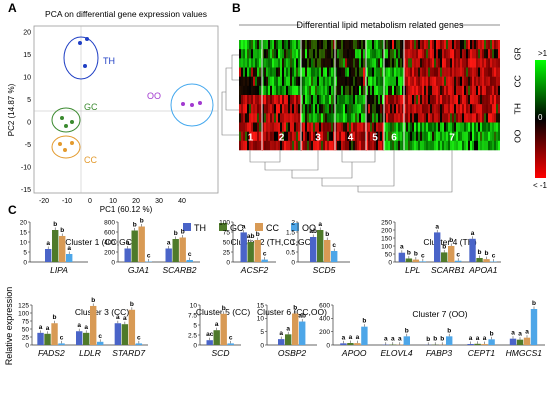  Describe the element at coordinates (389, 254) in the screenshot. I see `y-tick-label: 50` at that location.